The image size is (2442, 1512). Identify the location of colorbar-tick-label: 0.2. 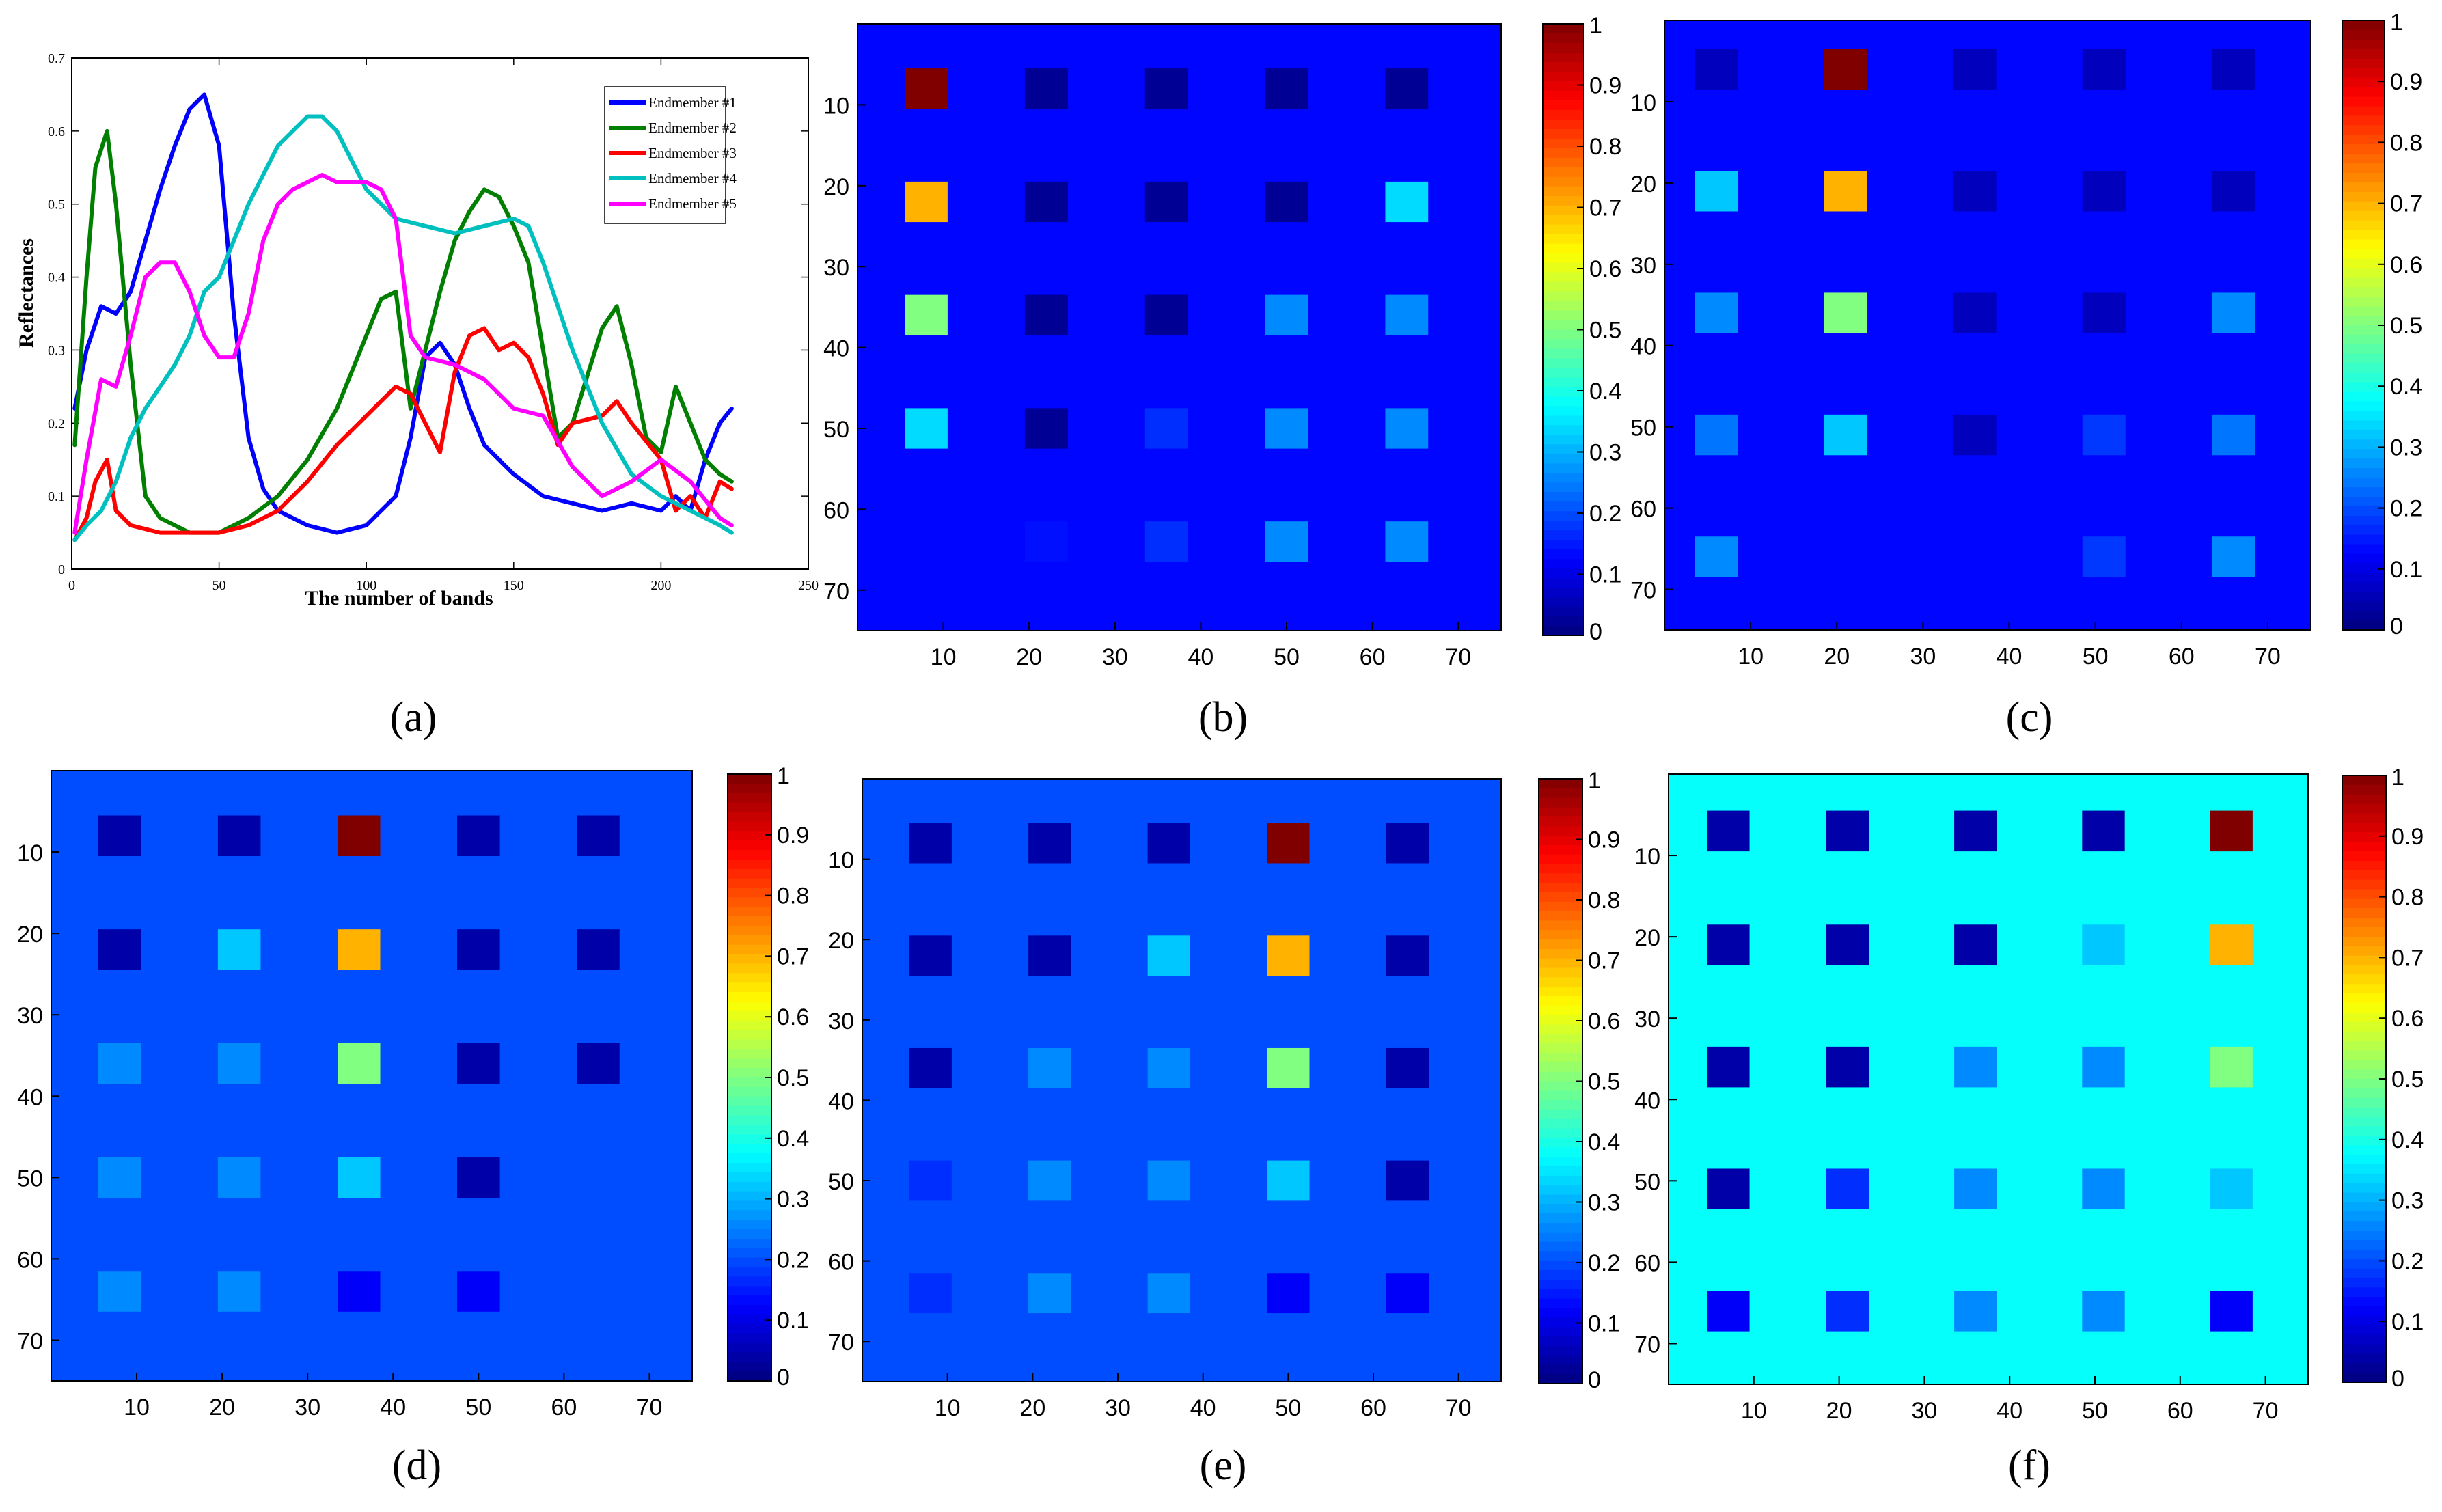
(2407, 1261).